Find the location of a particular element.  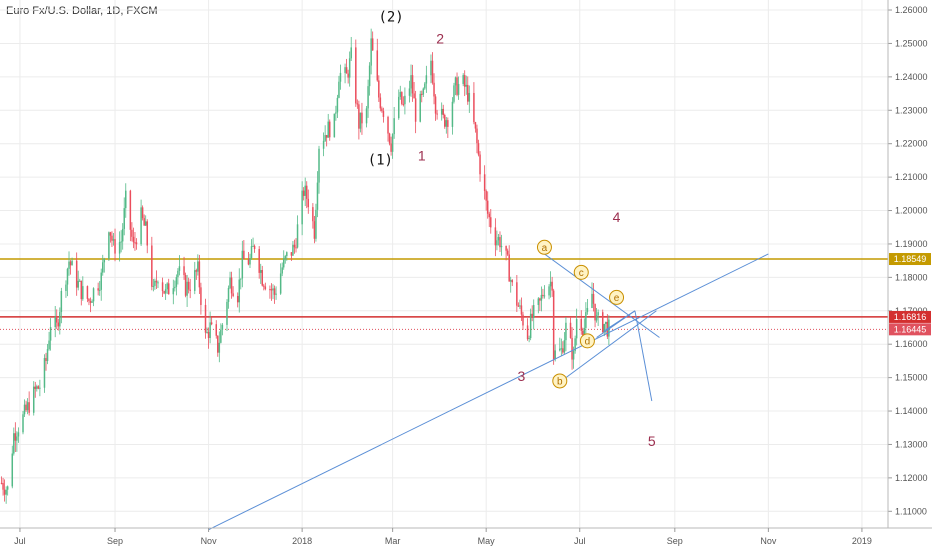

wave-label: 5 is located at coordinates (652, 441).